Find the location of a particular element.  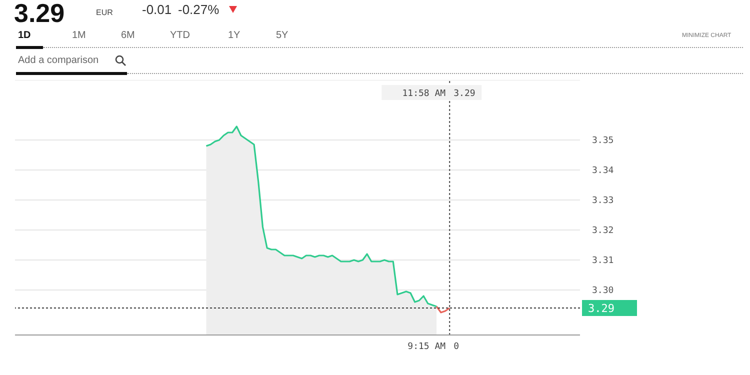

y-tick-label: 3.35 is located at coordinates (603, 141).